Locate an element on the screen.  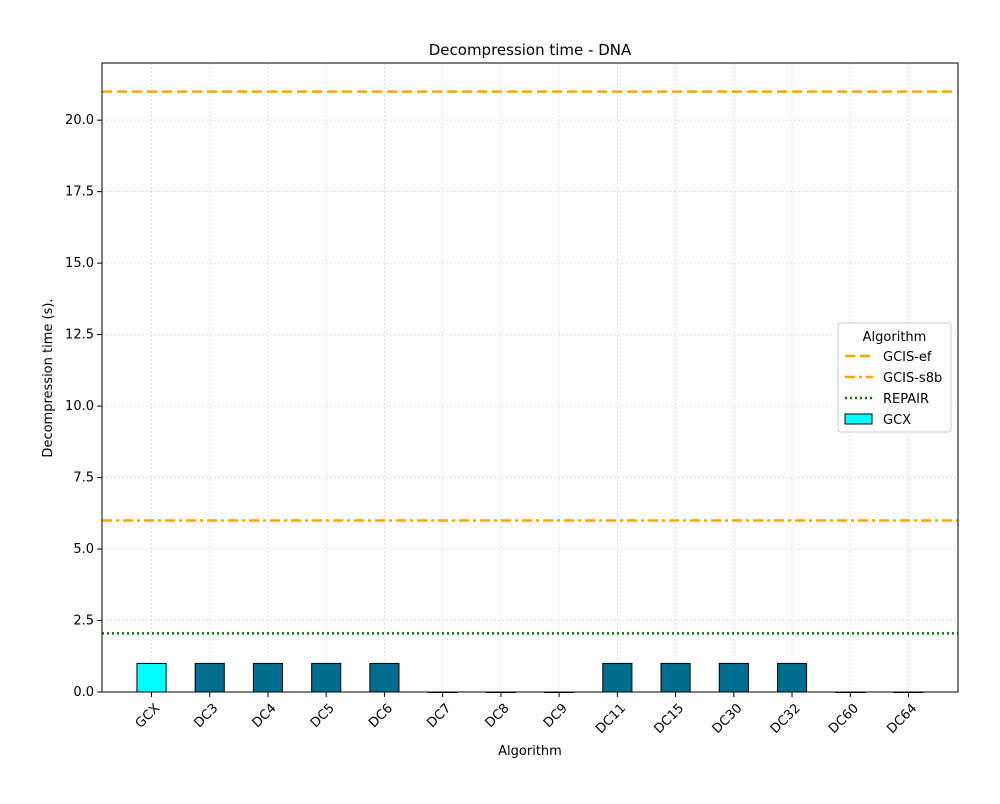
y-tick-label: 7.5 is located at coordinates (83, 478).